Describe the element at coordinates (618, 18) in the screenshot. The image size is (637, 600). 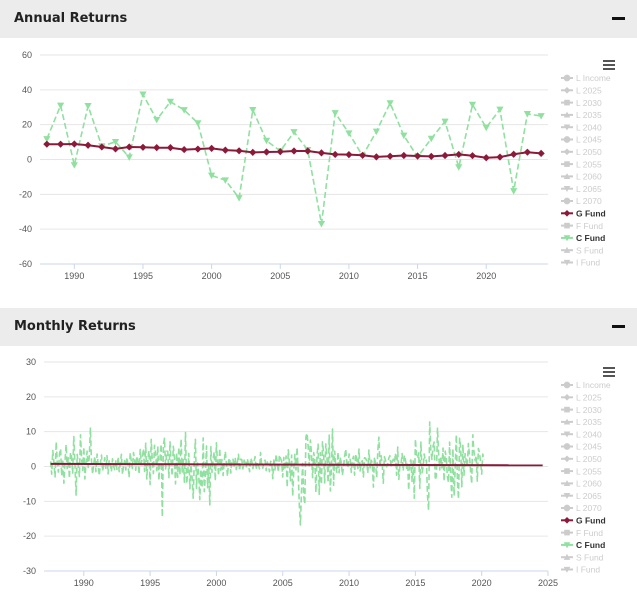
I see `collapse-annual-icon` at that location.